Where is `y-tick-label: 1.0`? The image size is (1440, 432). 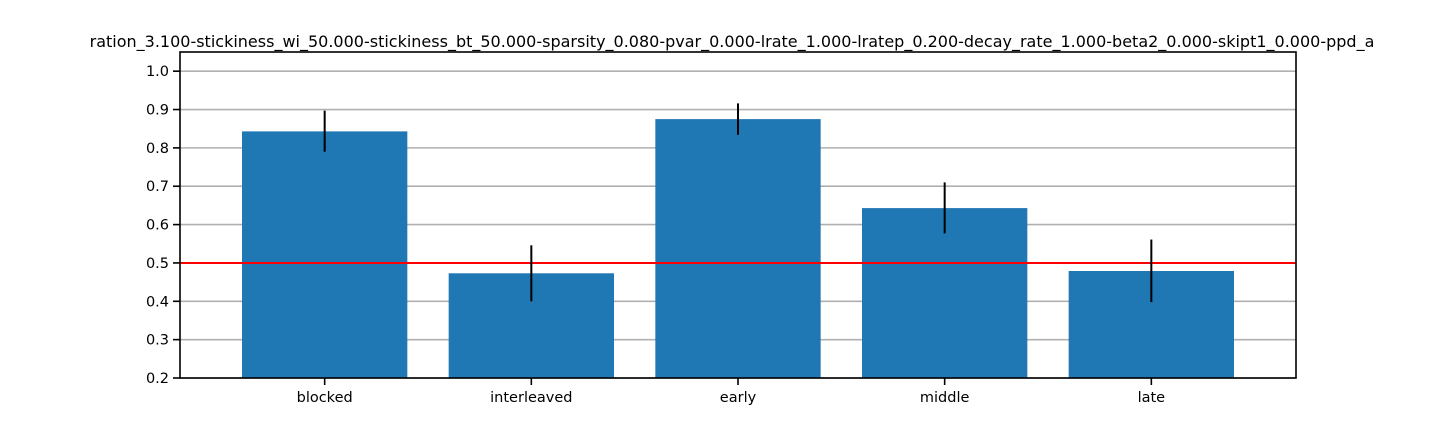
y-tick-label: 1.0 is located at coordinates (157, 72).